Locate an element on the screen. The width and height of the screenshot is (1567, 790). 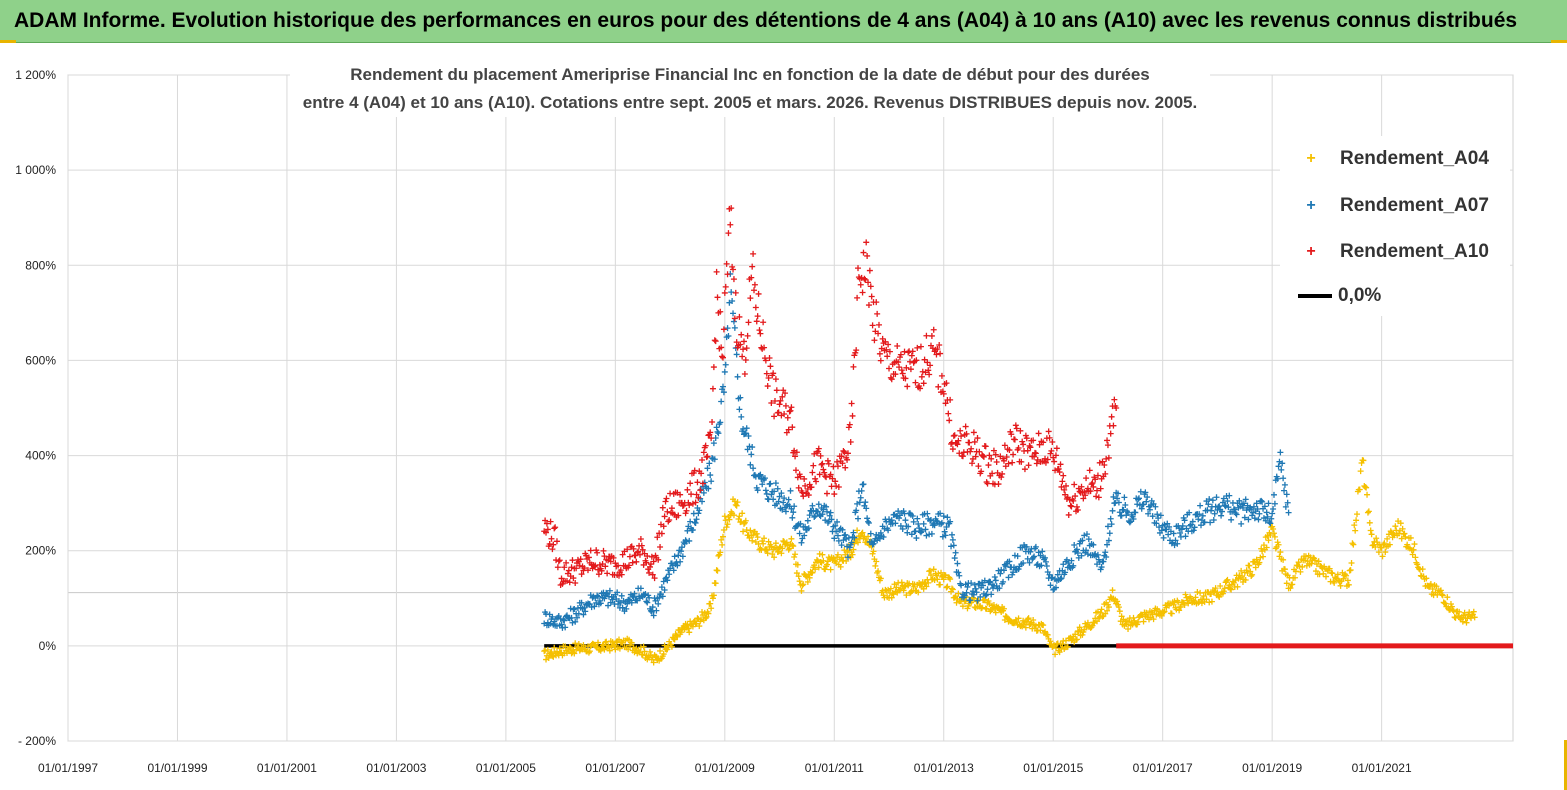
y-tick-label: 1 000% is located at coordinates (35, 170).